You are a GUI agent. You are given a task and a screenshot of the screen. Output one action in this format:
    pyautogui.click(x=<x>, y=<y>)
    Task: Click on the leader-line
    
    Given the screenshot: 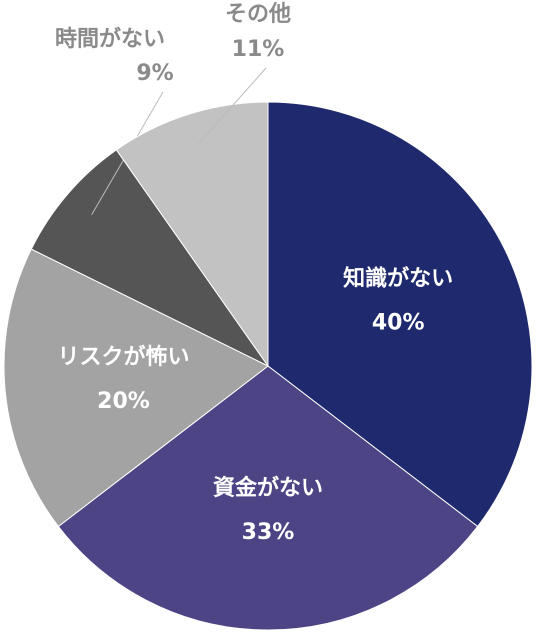 What is the action you would take?
    pyautogui.click(x=232, y=106)
    